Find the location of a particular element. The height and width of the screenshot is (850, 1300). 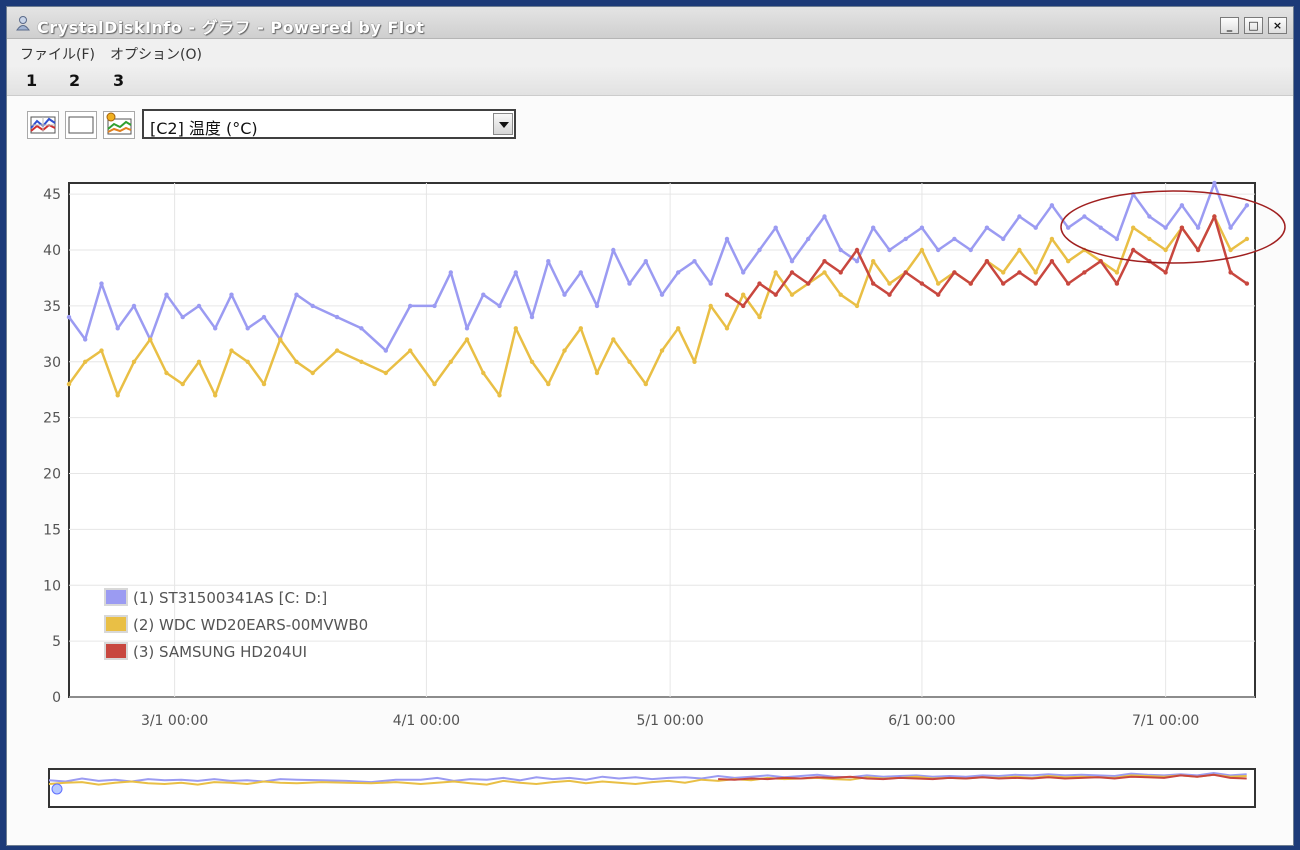

settings-icon is located at coordinates (119, 123).